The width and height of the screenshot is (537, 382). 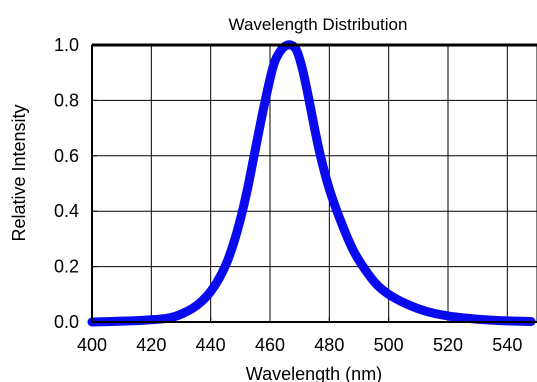 What do you see at coordinates (318, 24) in the screenshot?
I see `chart-title: Wavelength Distribution` at bounding box center [318, 24].